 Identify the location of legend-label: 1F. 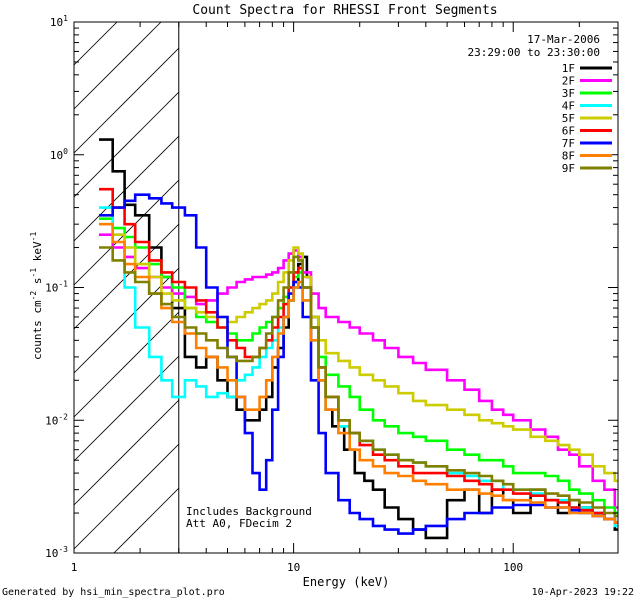
(568, 68).